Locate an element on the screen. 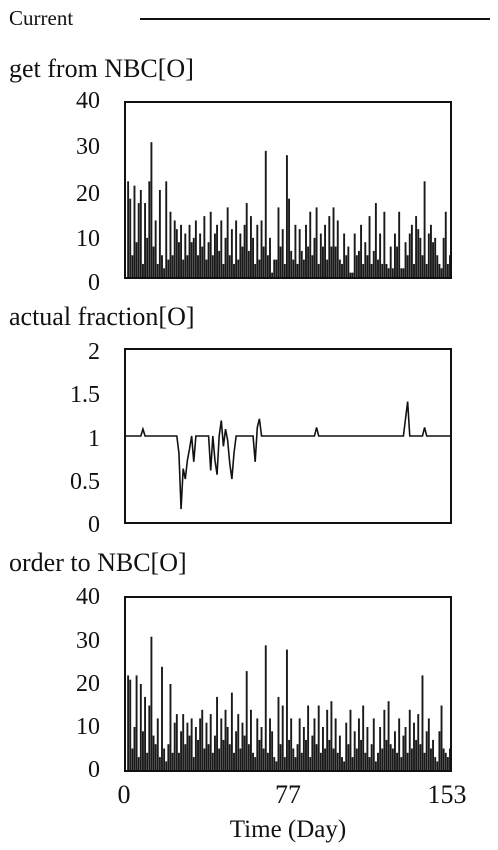  plot-area-get-from-nbc is located at coordinates (288, 190).